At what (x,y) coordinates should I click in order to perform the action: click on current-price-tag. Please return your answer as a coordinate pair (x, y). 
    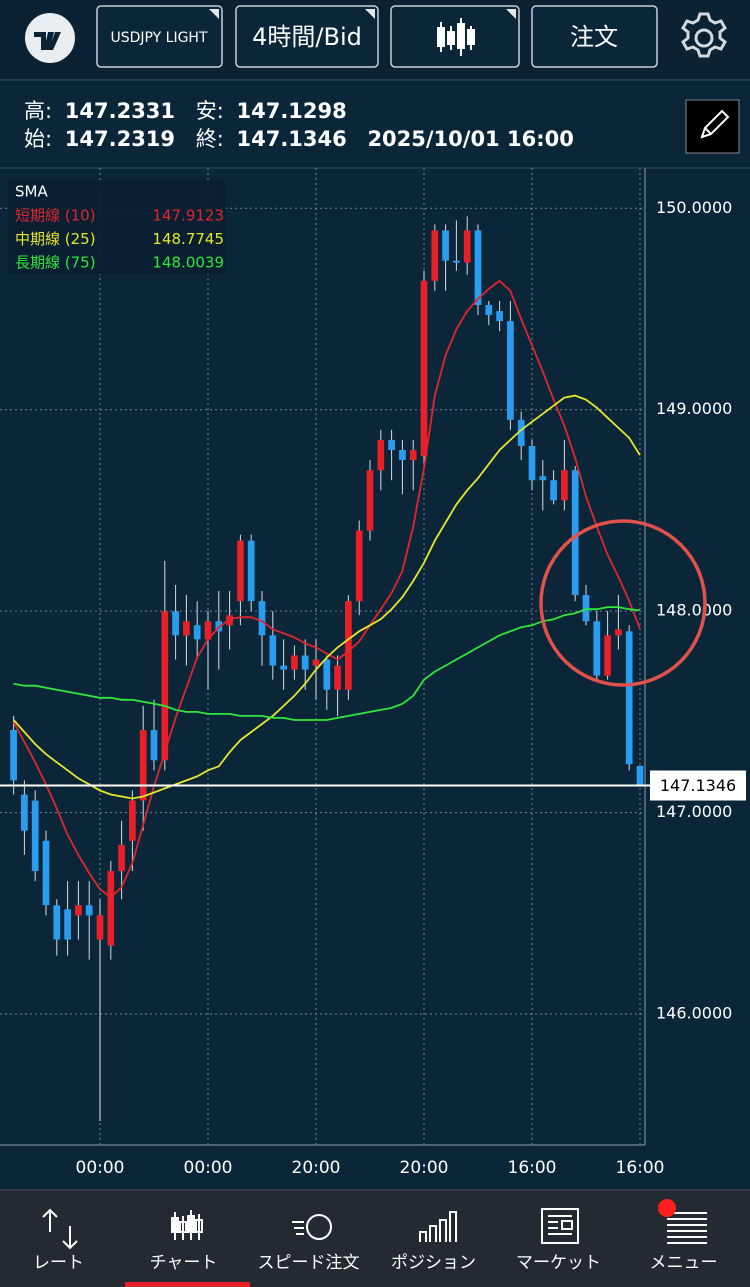
    Looking at the image, I should click on (698, 785).